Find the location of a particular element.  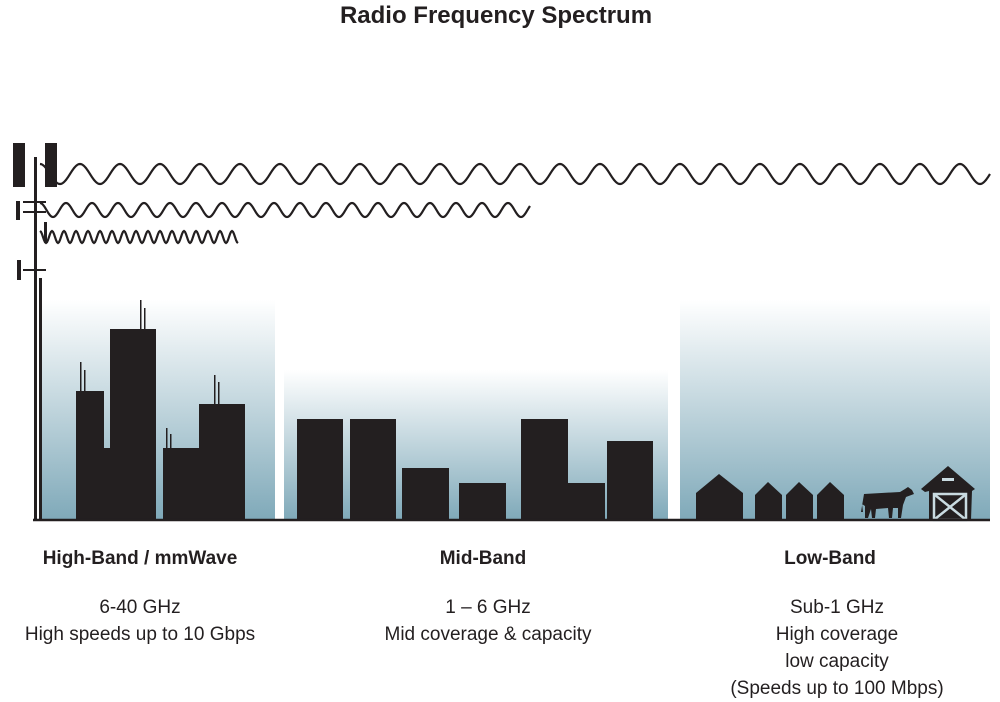

low-band-capacity: low capacity is located at coordinates (837, 661).